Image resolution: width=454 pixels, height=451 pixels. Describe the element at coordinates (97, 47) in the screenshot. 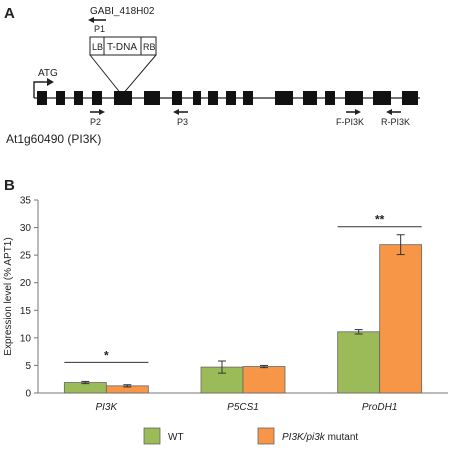

I see `tdna-lb: LB` at that location.